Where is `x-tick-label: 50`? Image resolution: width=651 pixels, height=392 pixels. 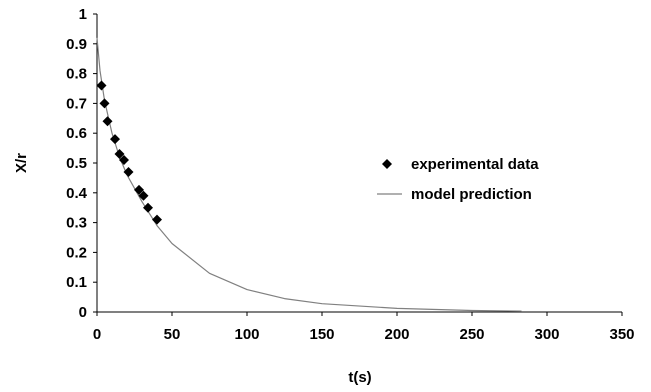
x-tick-label: 50 is located at coordinates (172, 334).